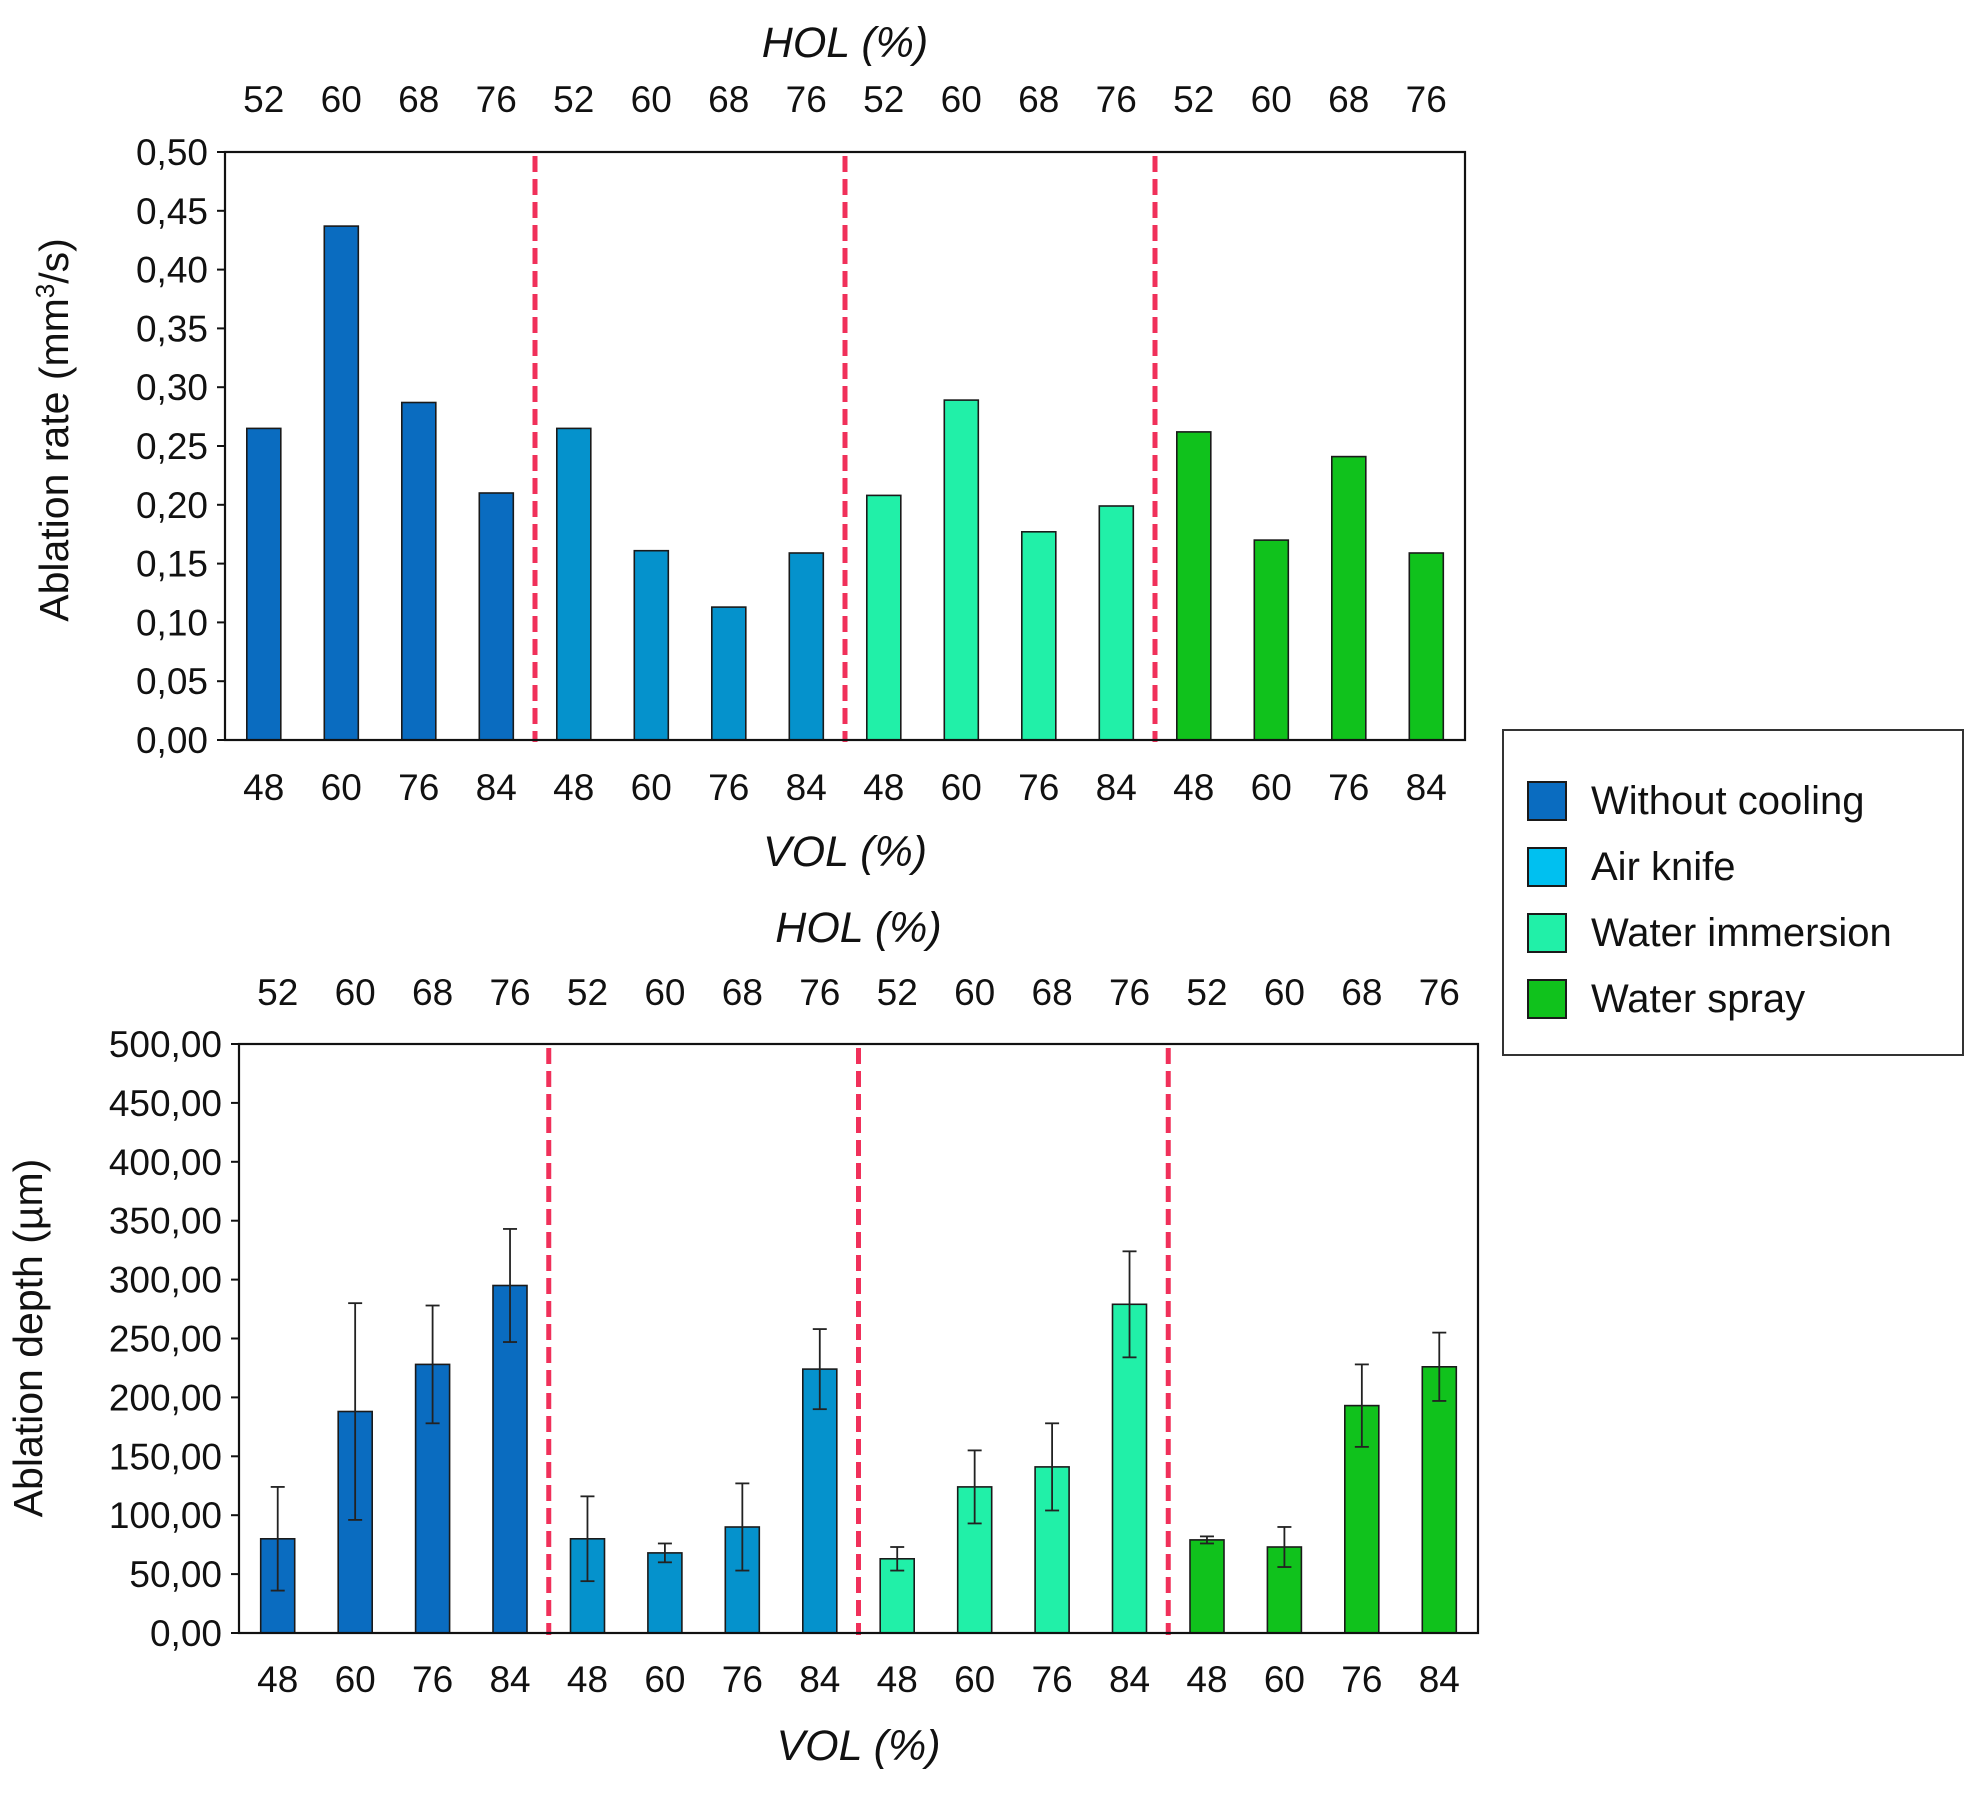 This screenshot has width=1979, height=1798. I want to click on y-tick-label: 350,00, so click(165, 1221).